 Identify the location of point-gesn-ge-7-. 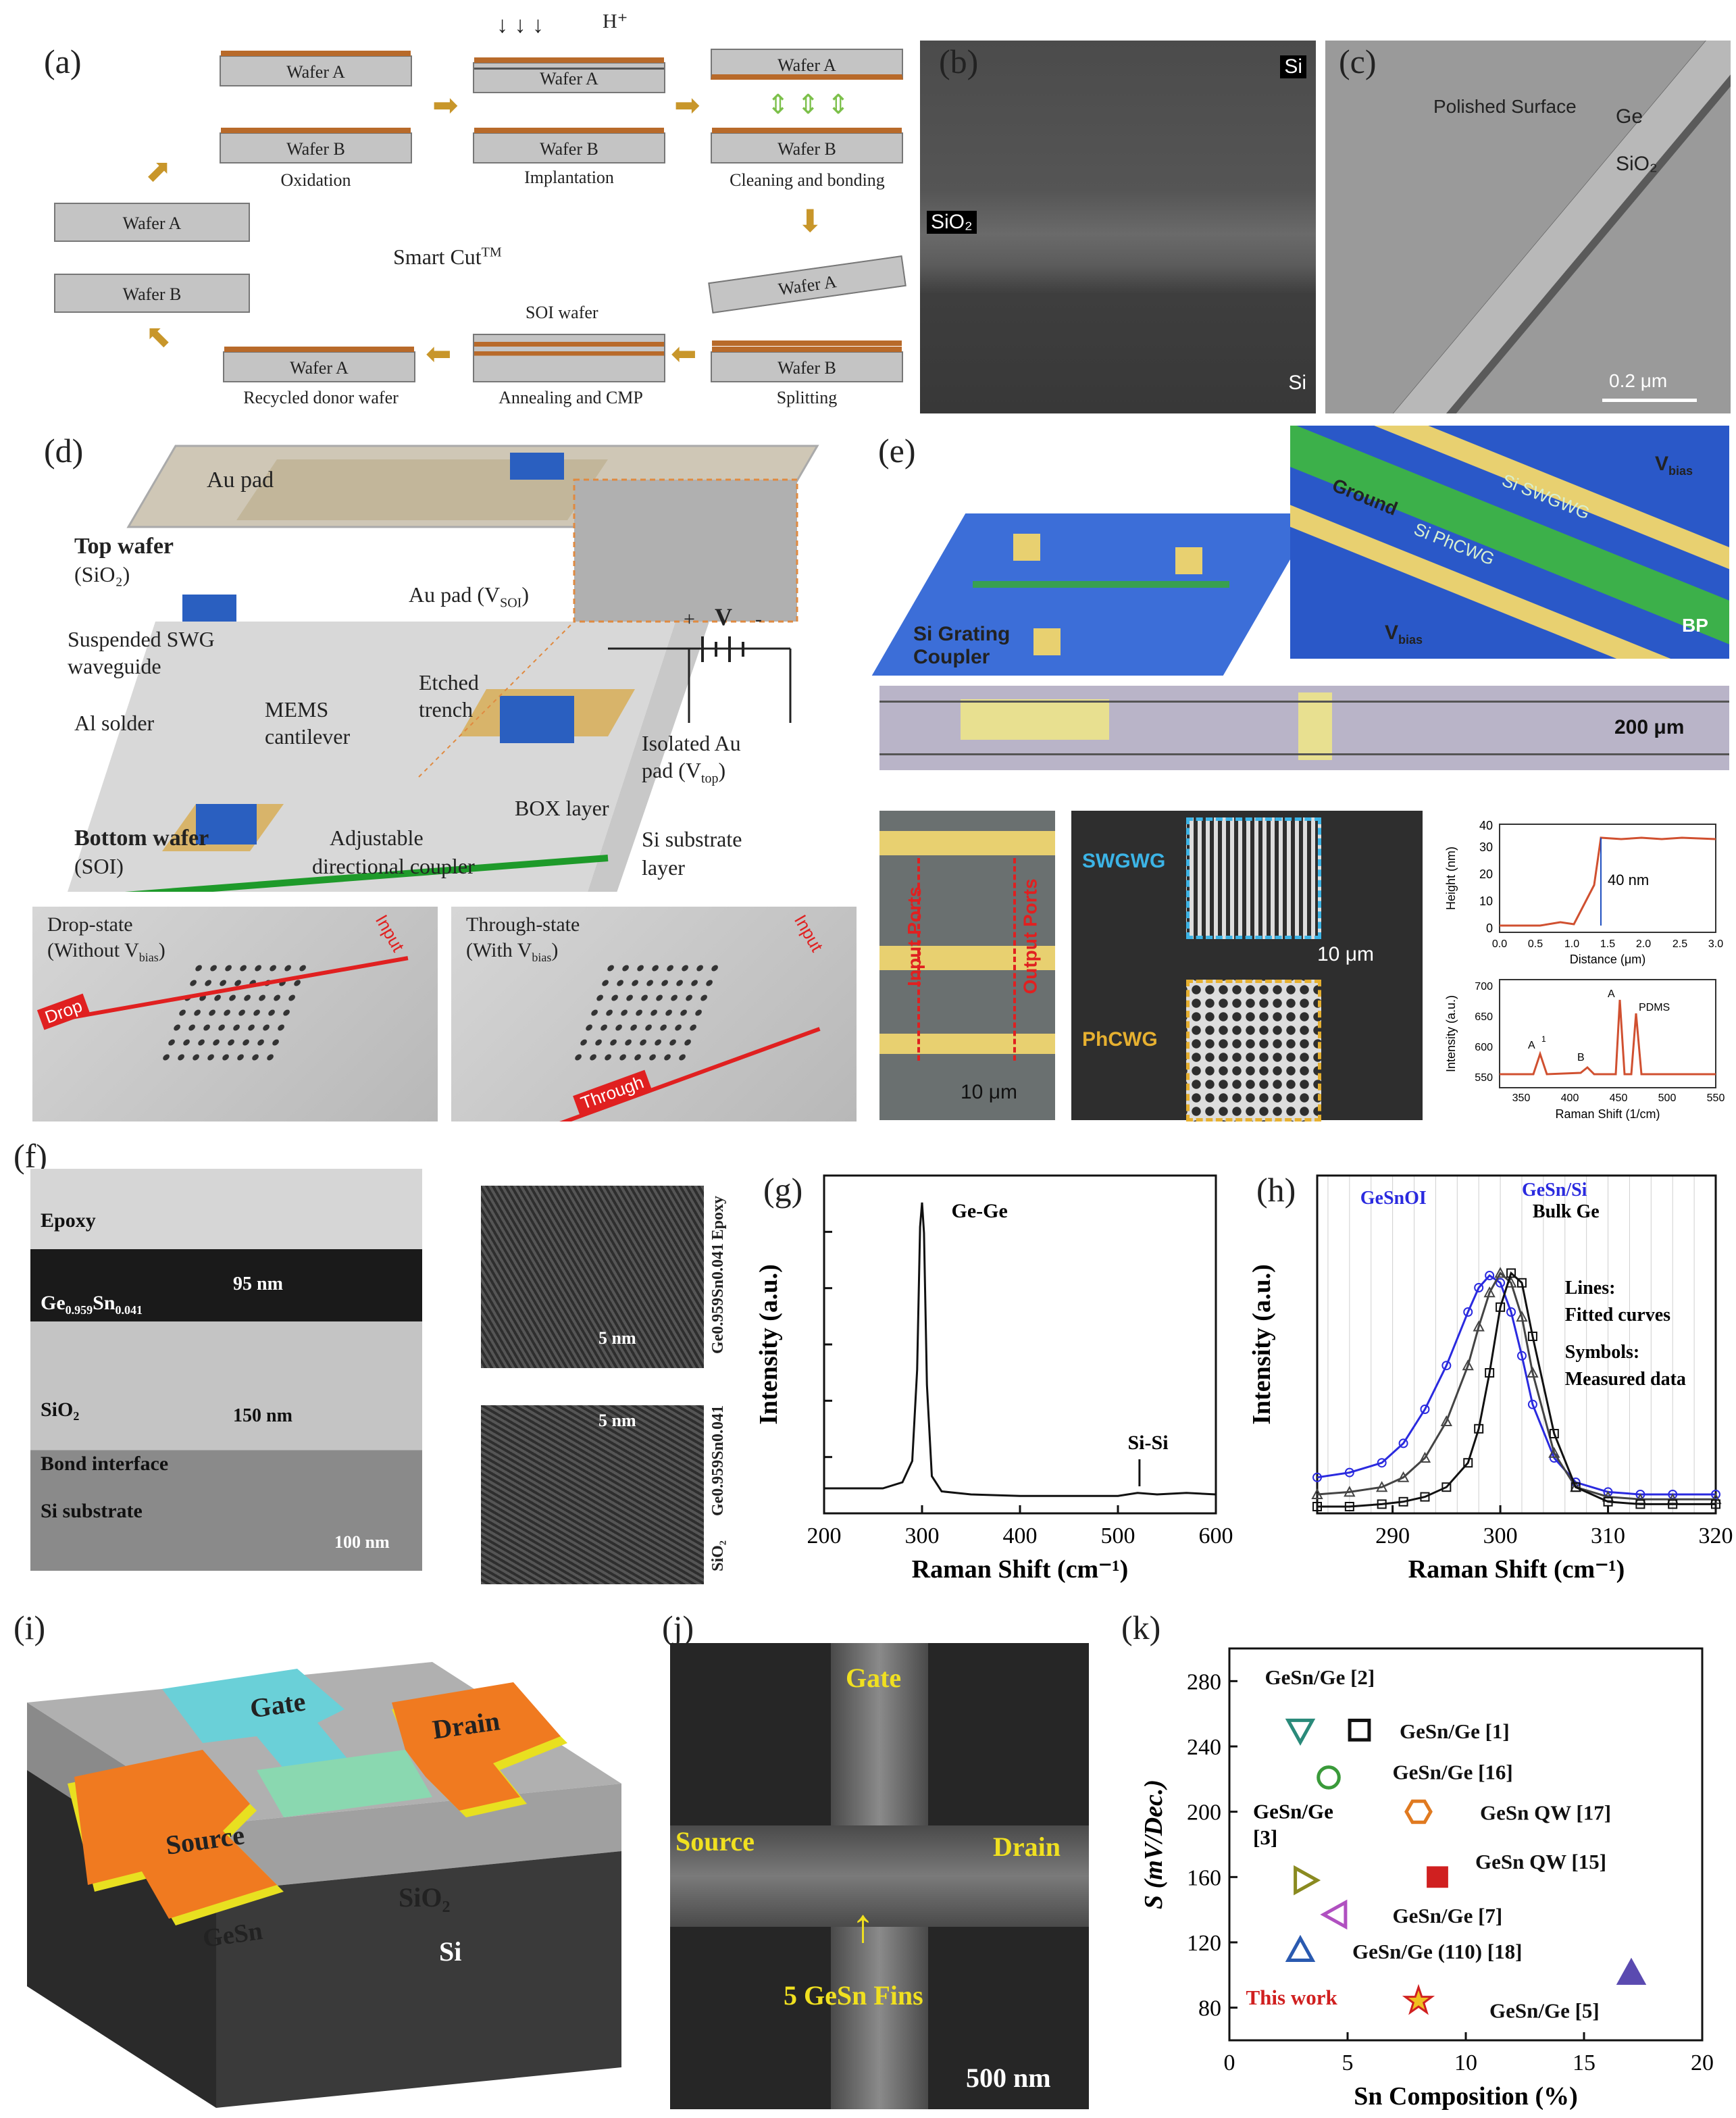
(1334, 1914).